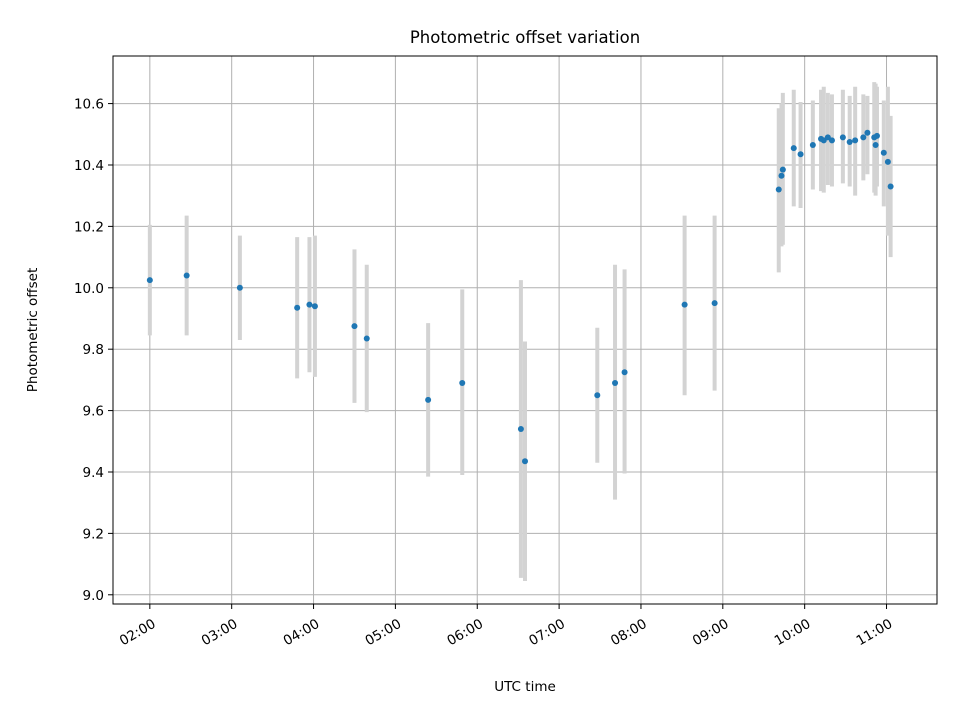 Image resolution: width=960 pixels, height=720 pixels. I want to click on y-tick-label: 9.0, so click(93, 596).